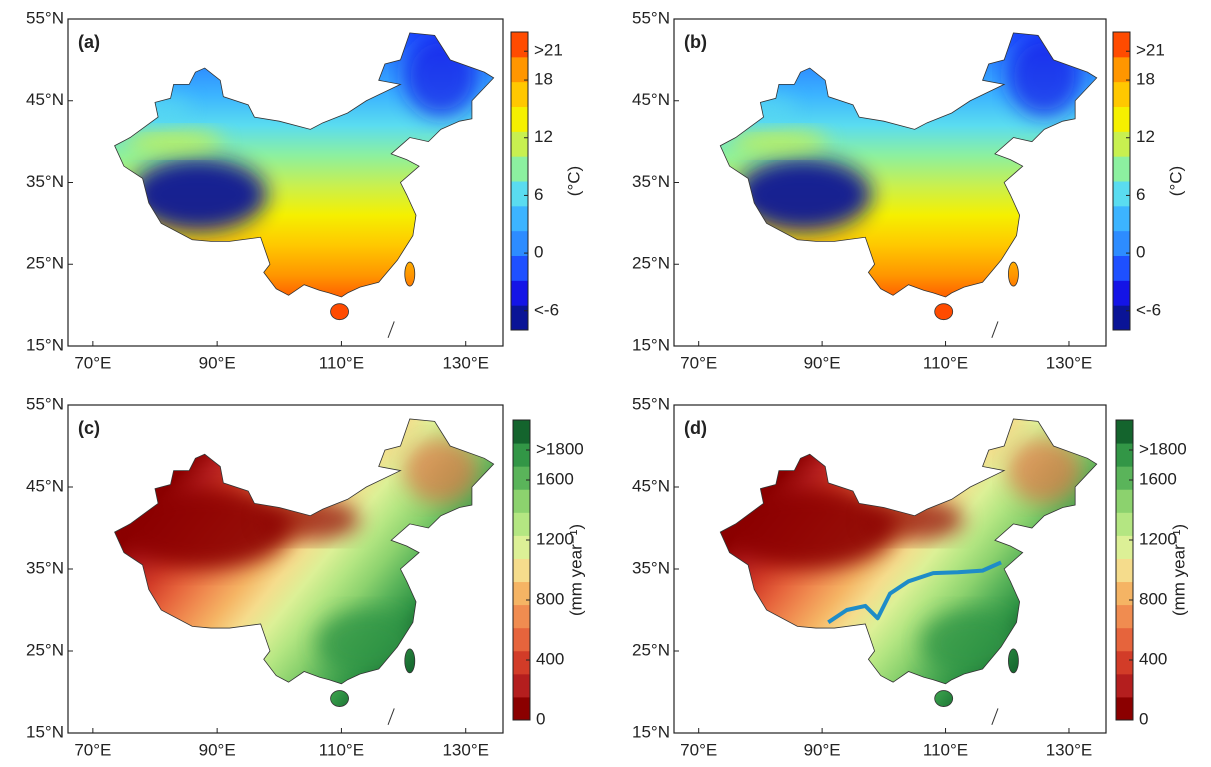  I want to click on river, so click(914, 592).